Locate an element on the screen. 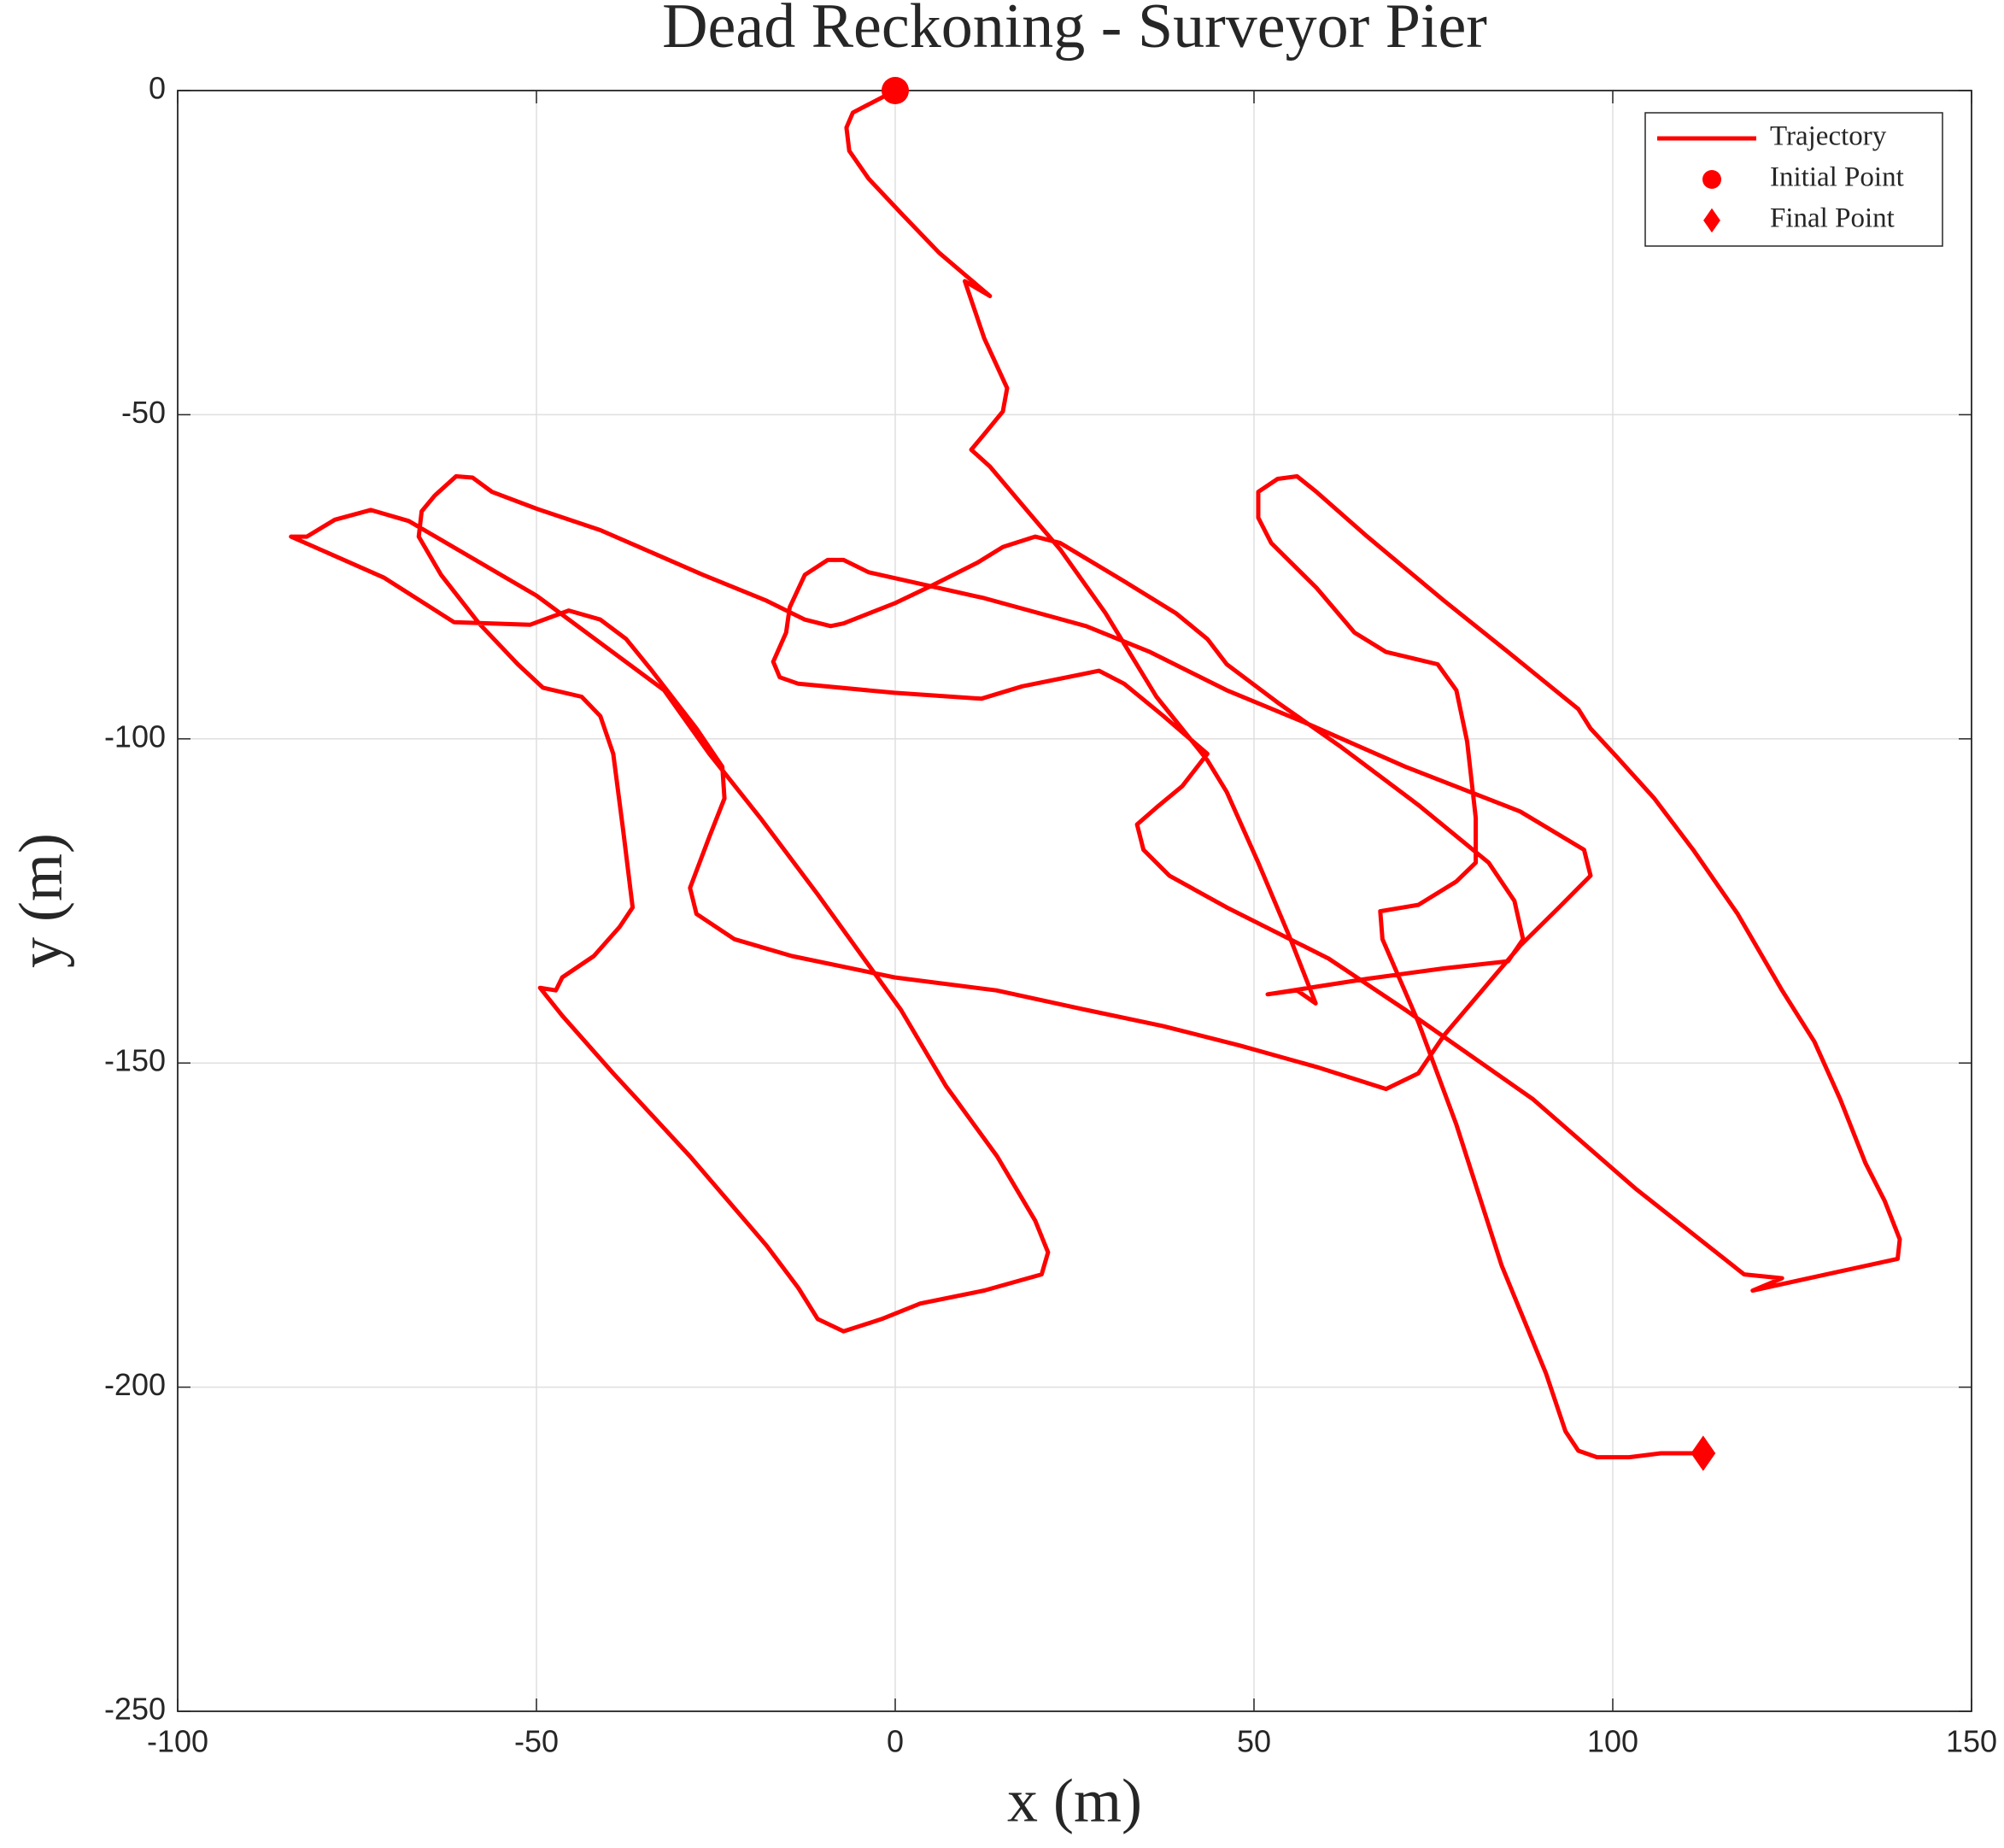 Image resolution: width=2004 pixels, height=1848 pixels. legend-box is located at coordinates (1793, 179).